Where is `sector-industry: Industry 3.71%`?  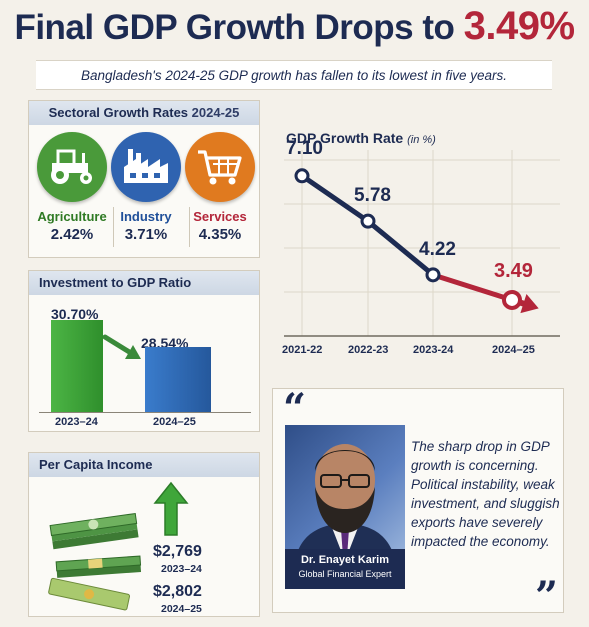
sector-industry: Industry 3.71% is located at coordinates (146, 187).